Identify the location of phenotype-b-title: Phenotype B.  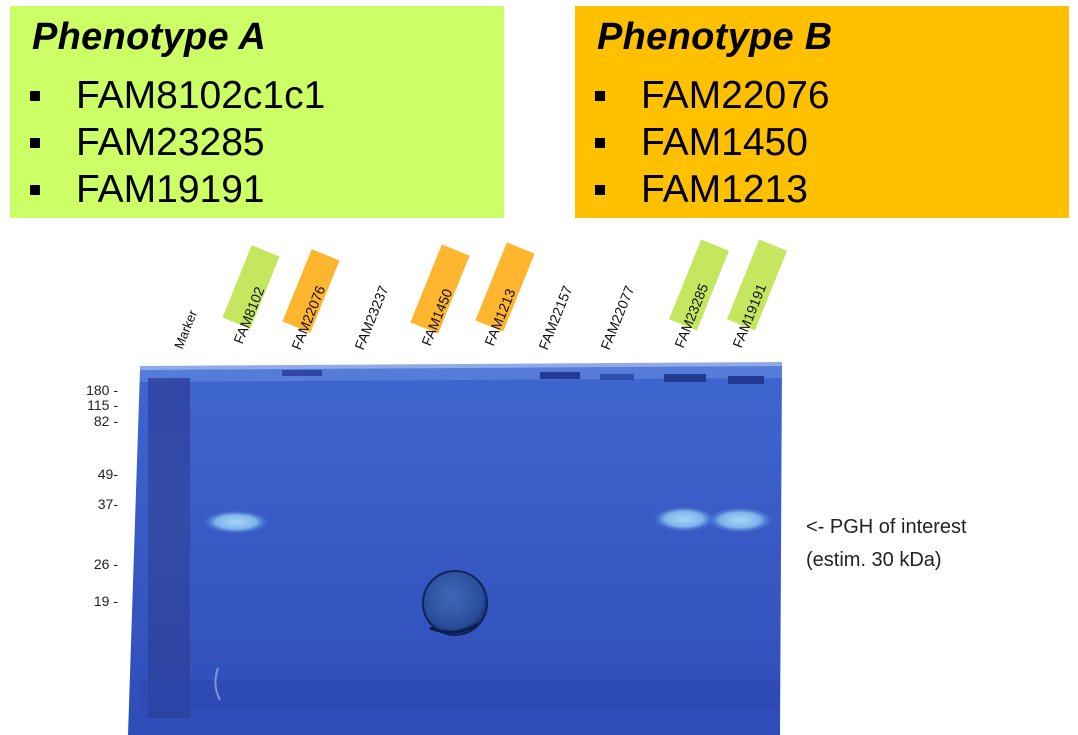
(715, 37).